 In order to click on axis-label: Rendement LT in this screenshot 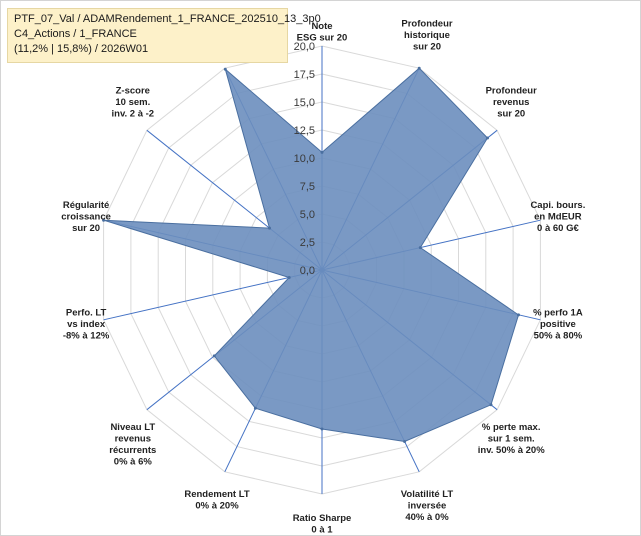, I will do `click(216, 494)`.